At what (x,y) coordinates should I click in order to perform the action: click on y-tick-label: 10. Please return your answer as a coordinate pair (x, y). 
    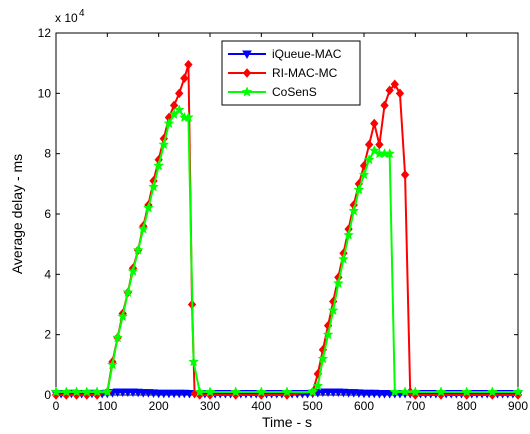
    Looking at the image, I should click on (45, 93).